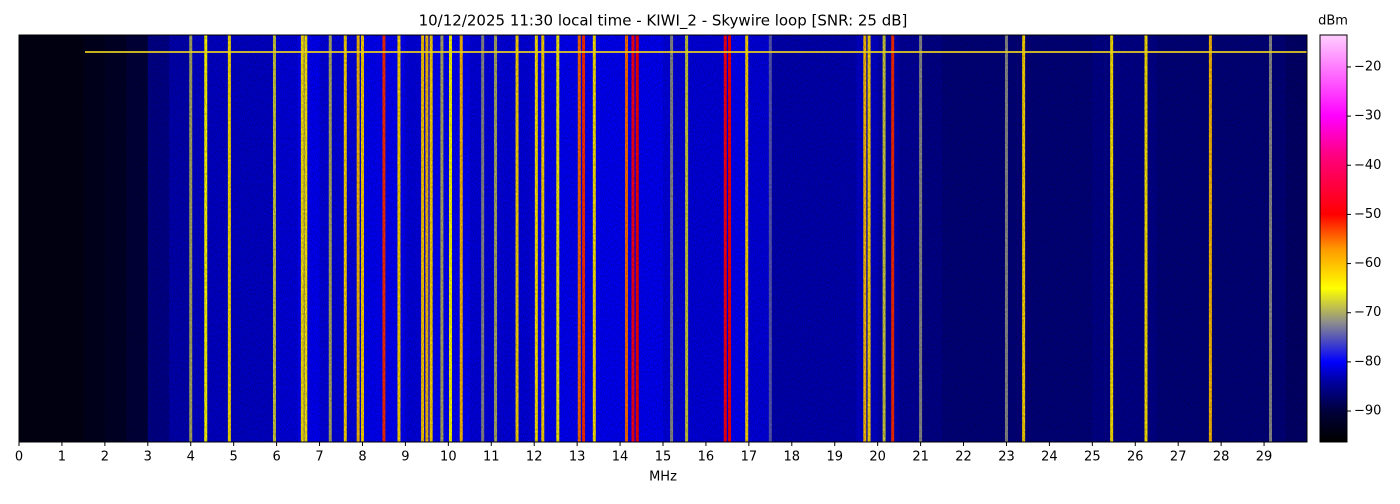  Describe the element at coordinates (191, 457) in the screenshot. I see `x-tick-label: 4` at that location.